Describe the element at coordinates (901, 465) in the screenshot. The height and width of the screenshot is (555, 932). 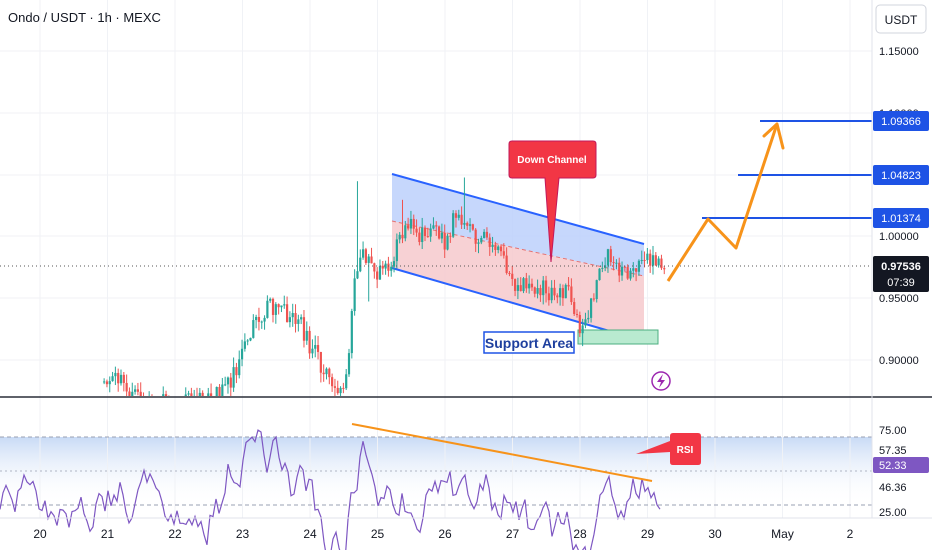
I see `rsi-value-badge` at that location.